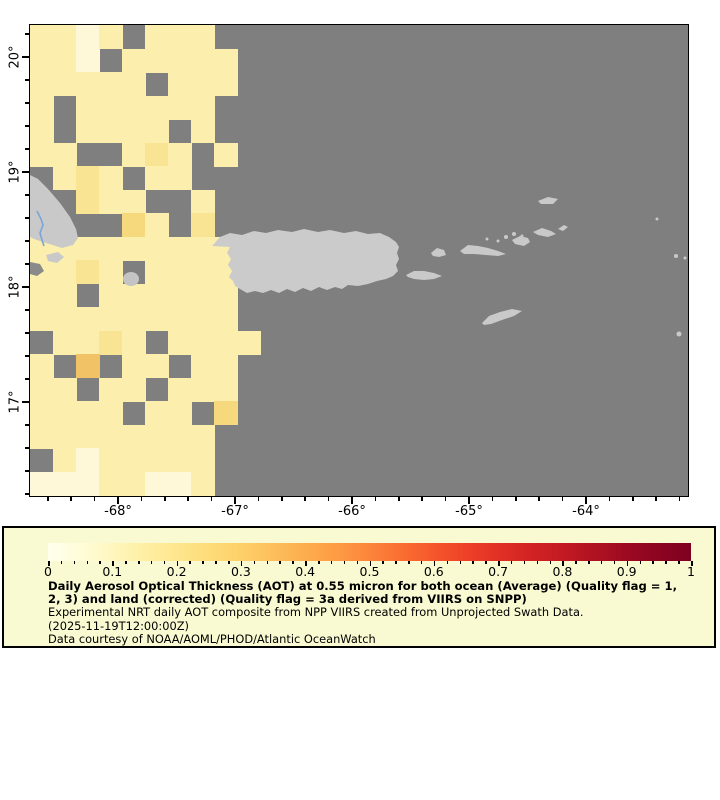 The image size is (720, 800). Describe the element at coordinates (469, 511) in the screenshot. I see `lon-tick-label: -65°` at that location.